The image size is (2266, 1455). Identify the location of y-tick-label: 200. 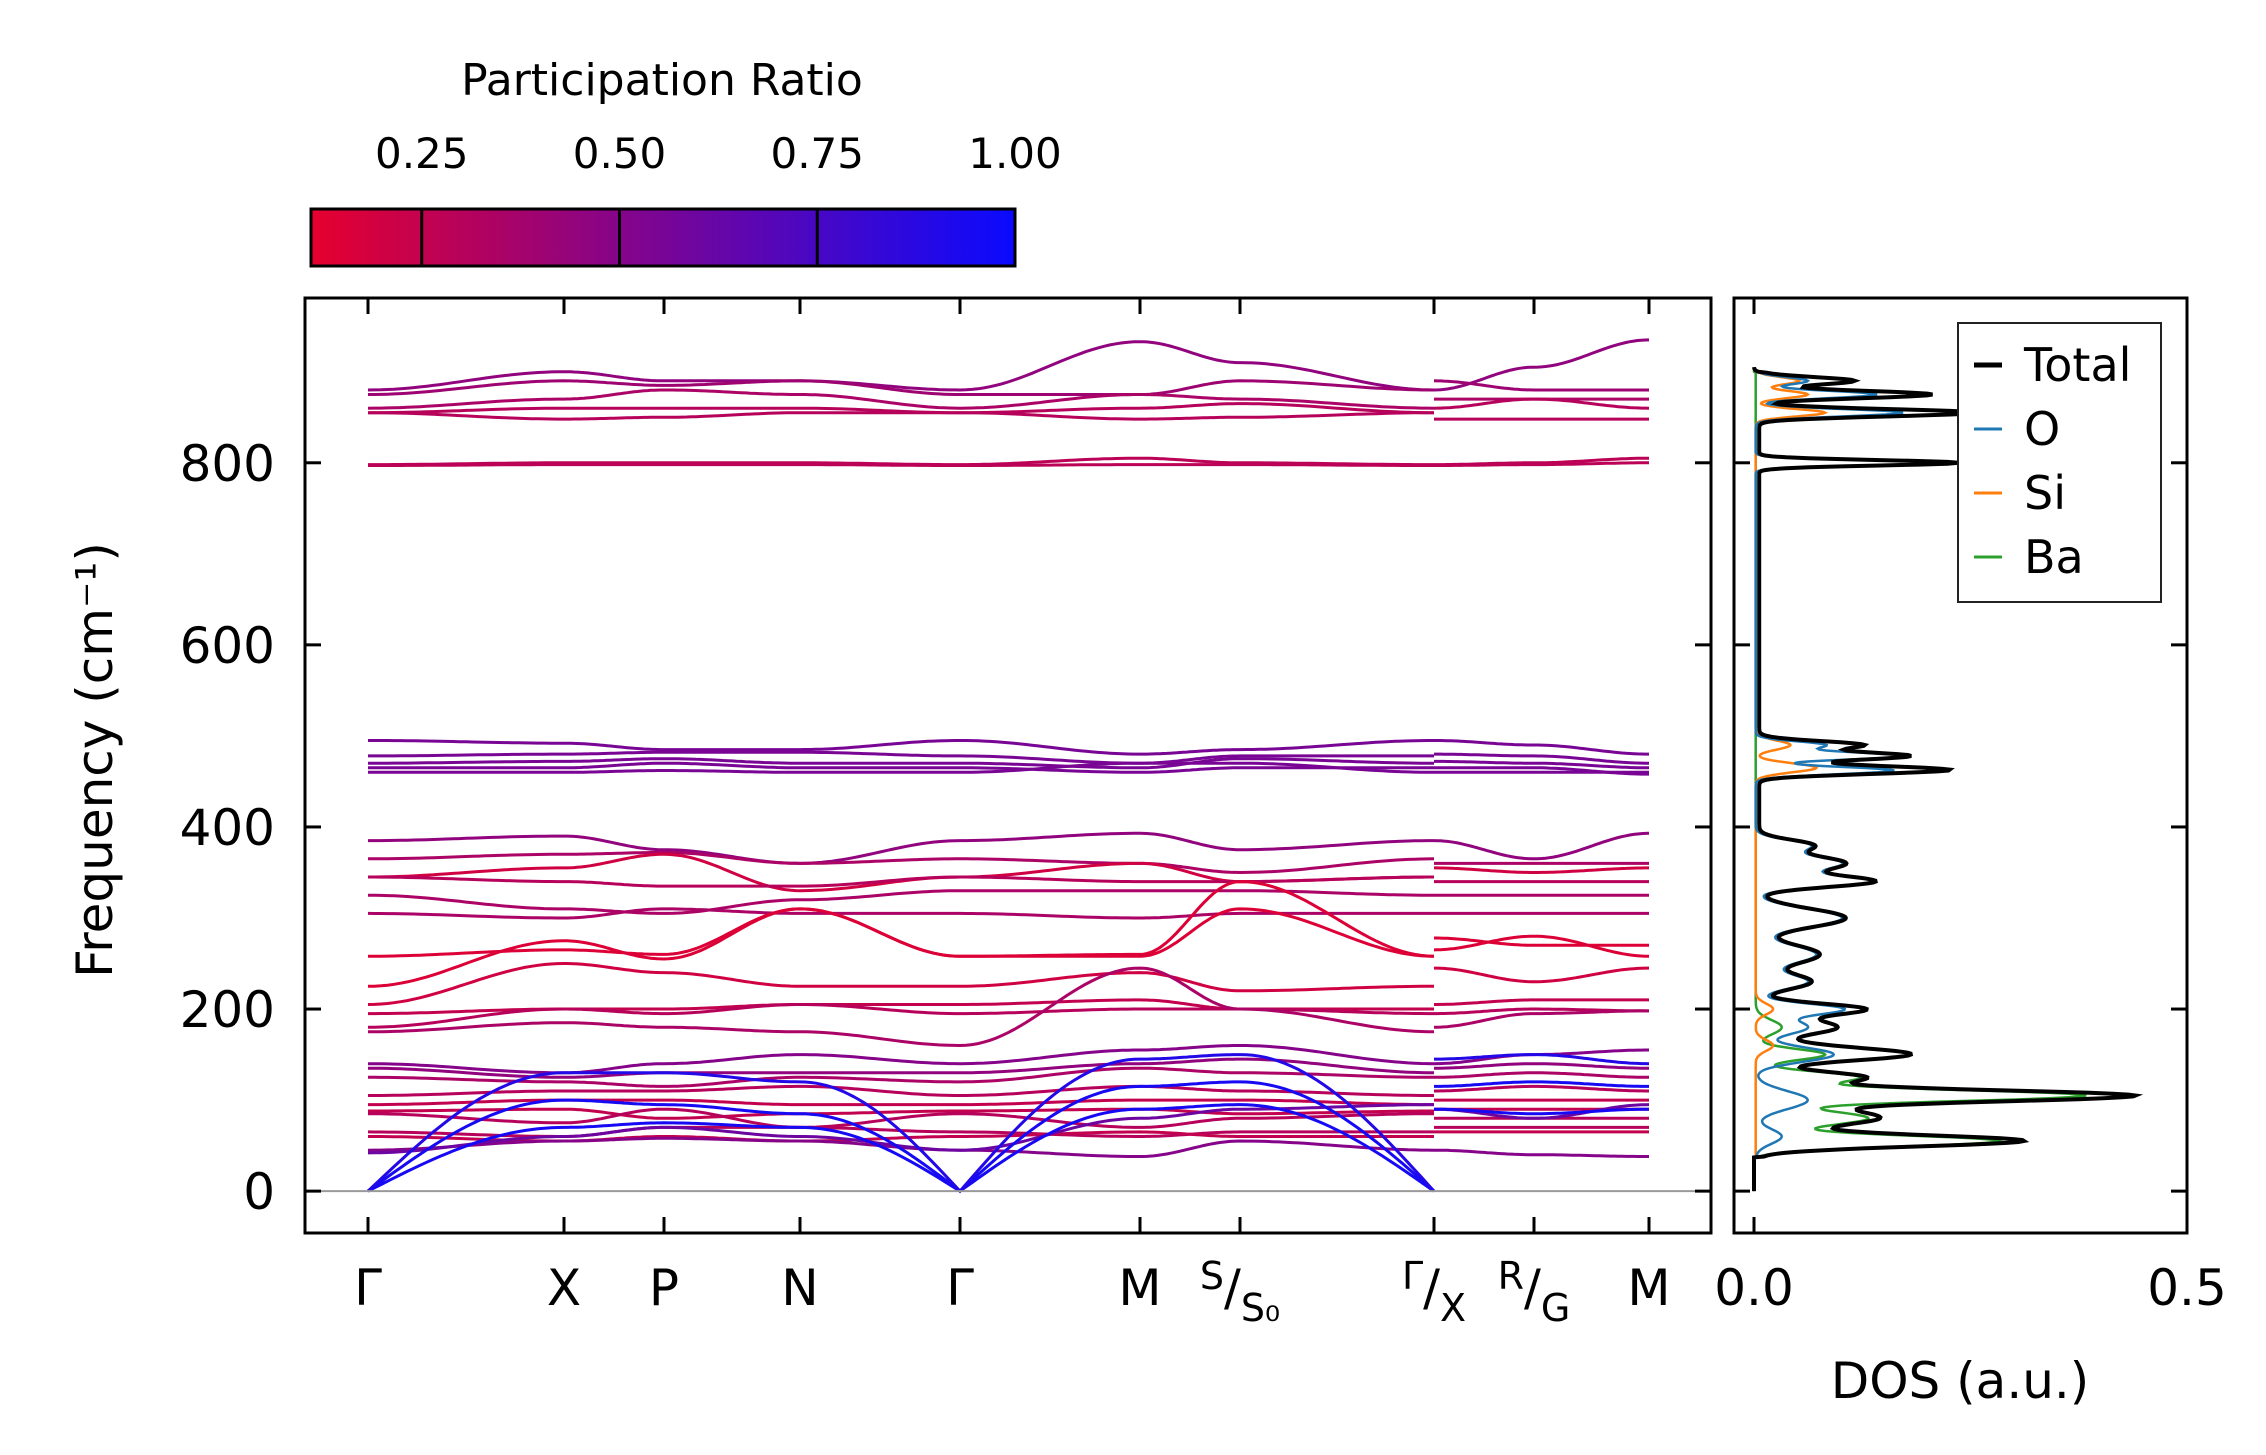
(227, 1010).